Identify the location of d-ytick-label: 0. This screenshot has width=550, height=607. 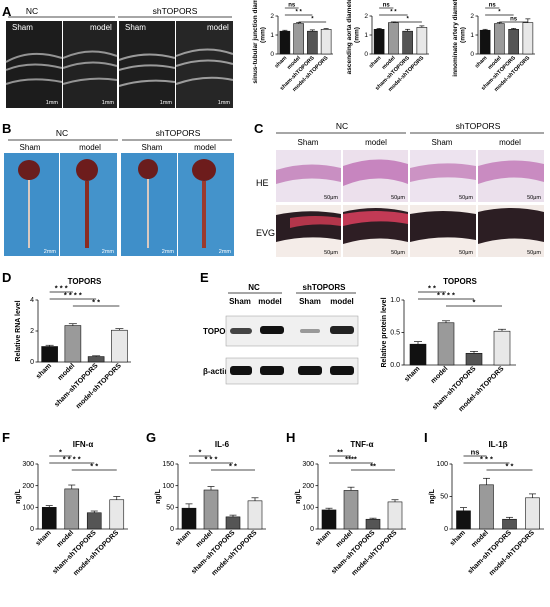
(32, 362).